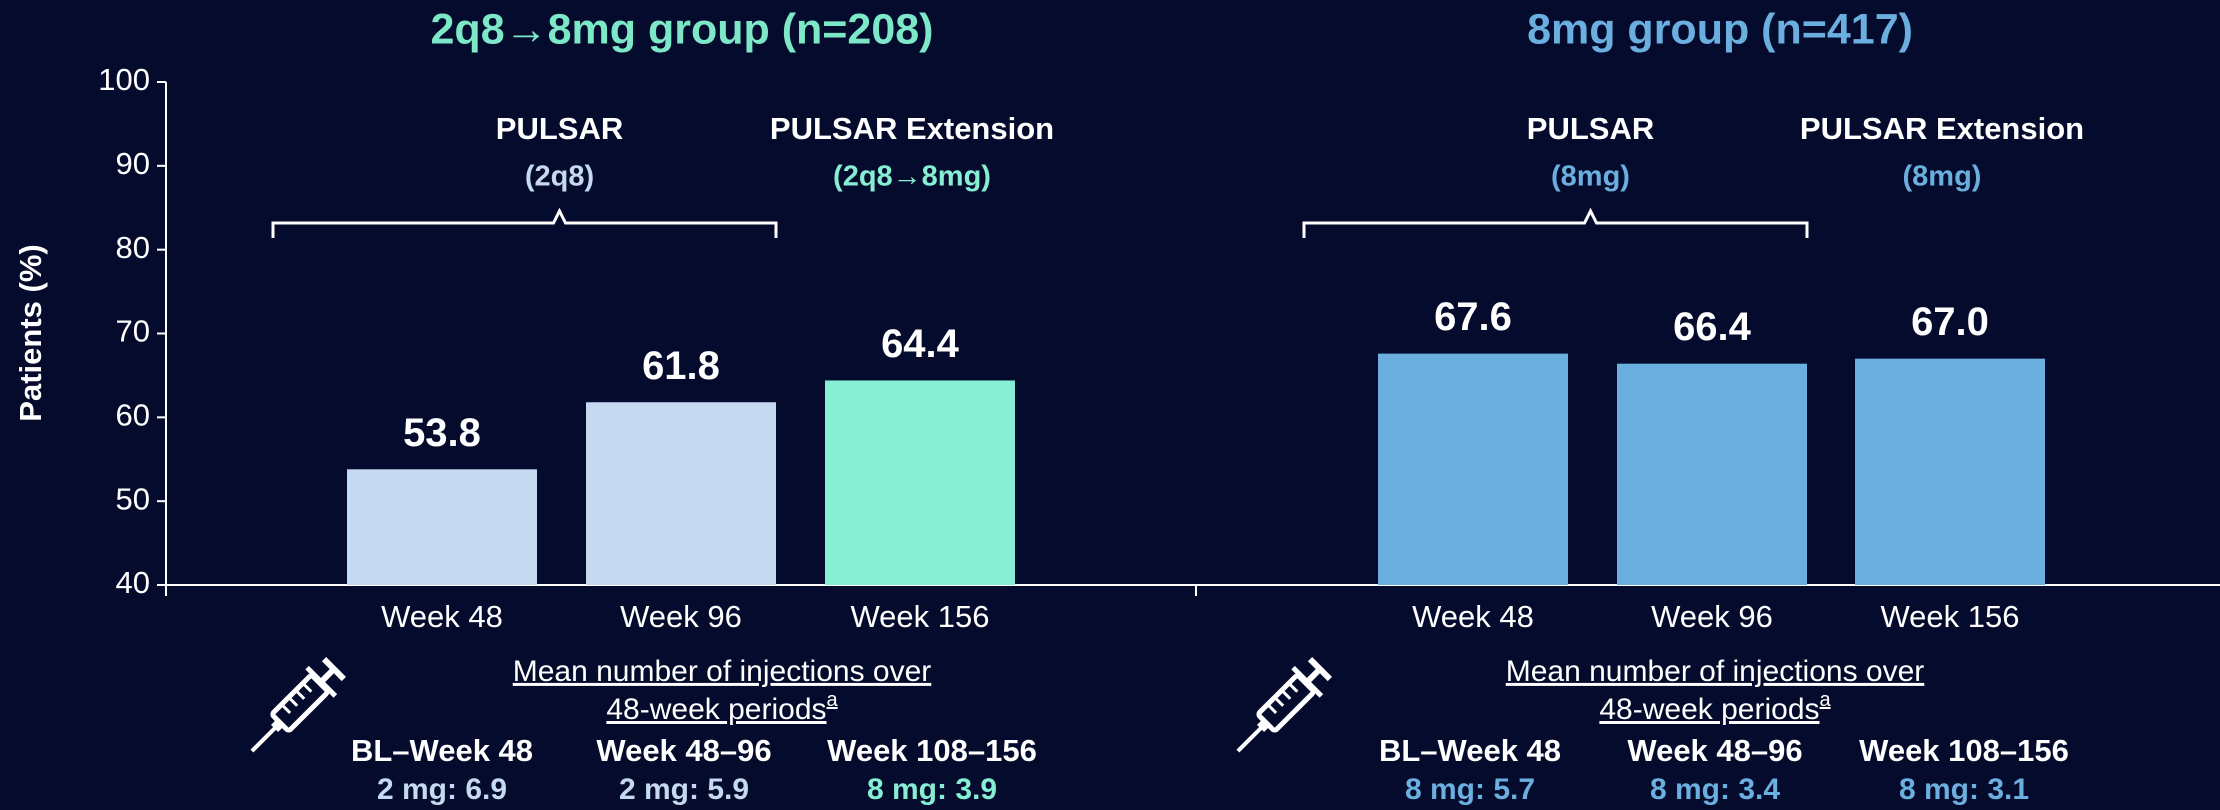 The width and height of the screenshot is (2220, 810). Describe the element at coordinates (133, 582) in the screenshot. I see `y-tick-label: 40` at that location.